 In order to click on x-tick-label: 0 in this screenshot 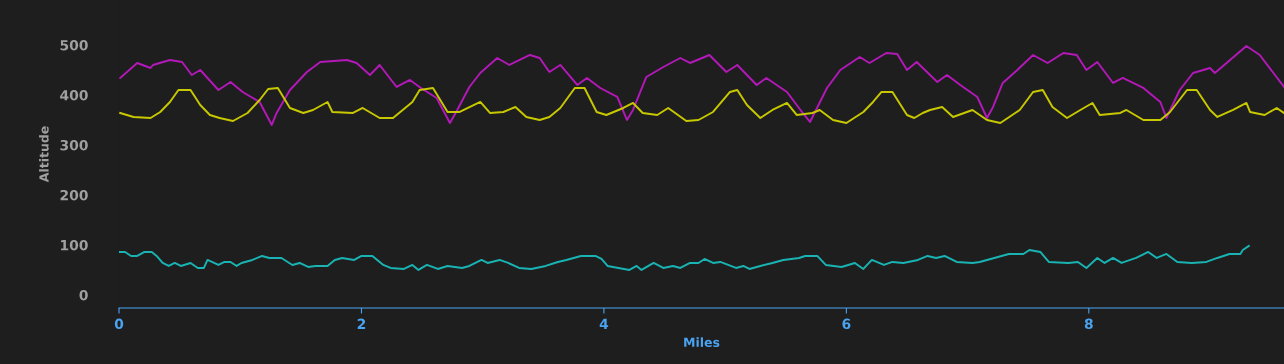, I will do `click(119, 324)`.